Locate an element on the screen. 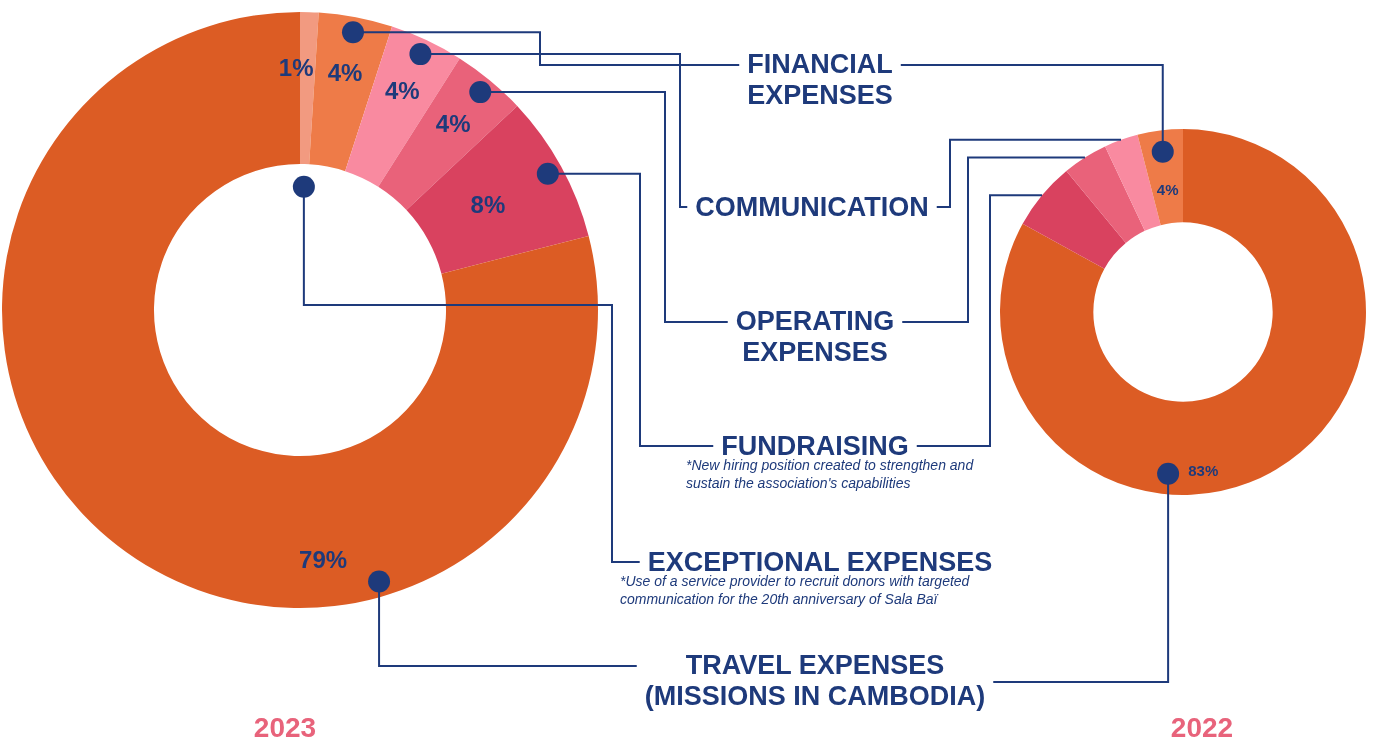 Image resolution: width=1378 pixels, height=751 pixels. slice-label: OPERATING EXPENSES is located at coordinates (815, 337).